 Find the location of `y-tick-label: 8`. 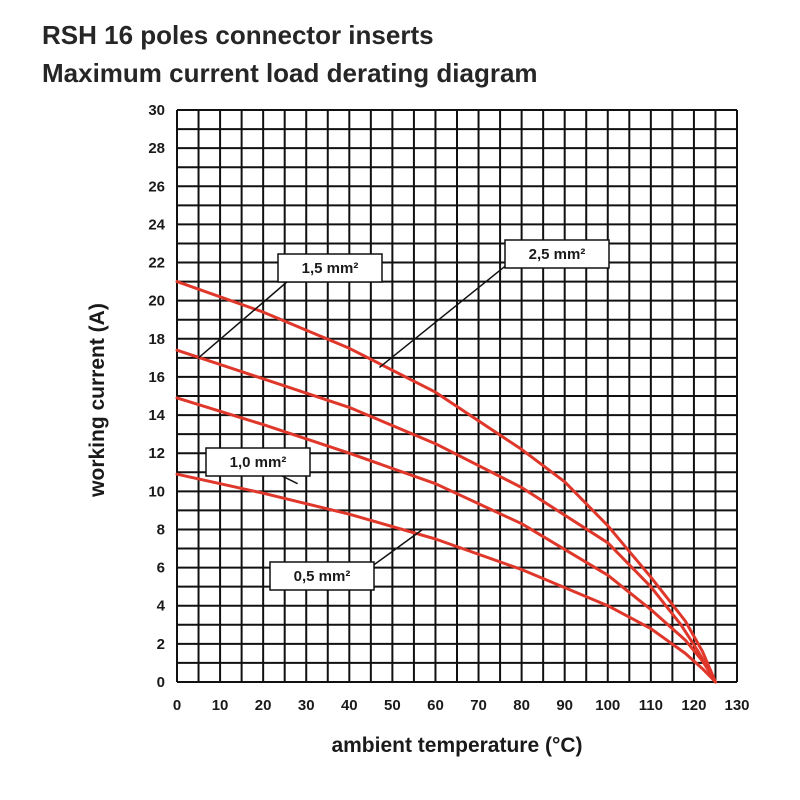

y-tick-label: 8 is located at coordinates (161, 529).